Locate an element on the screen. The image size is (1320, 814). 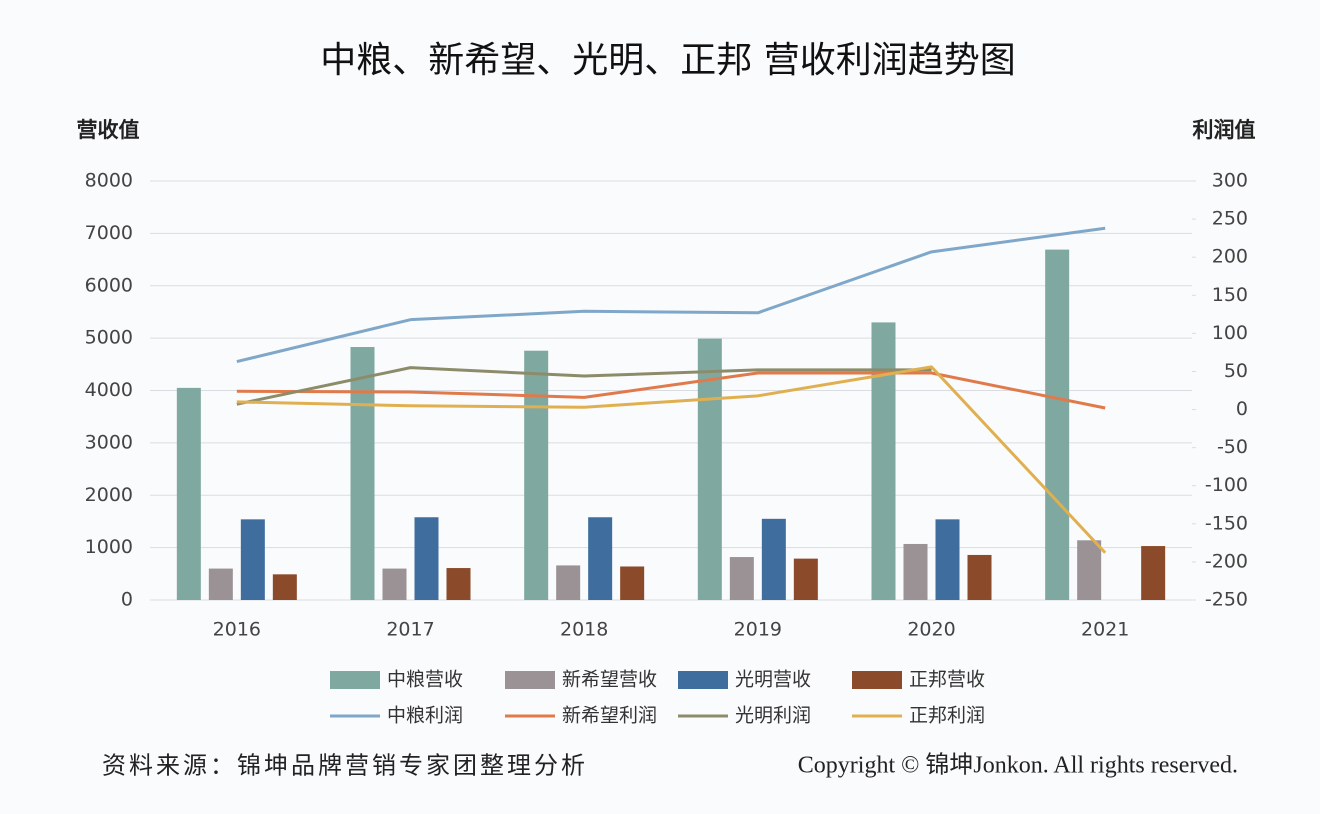
y-axis-title: 营收值 is located at coordinates (108, 130).